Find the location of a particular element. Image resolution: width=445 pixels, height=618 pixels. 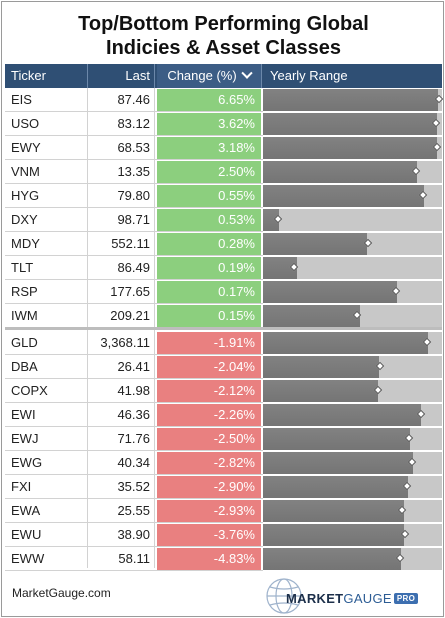

table-row: USO 83.12 3.62% is located at coordinates (223, 124).